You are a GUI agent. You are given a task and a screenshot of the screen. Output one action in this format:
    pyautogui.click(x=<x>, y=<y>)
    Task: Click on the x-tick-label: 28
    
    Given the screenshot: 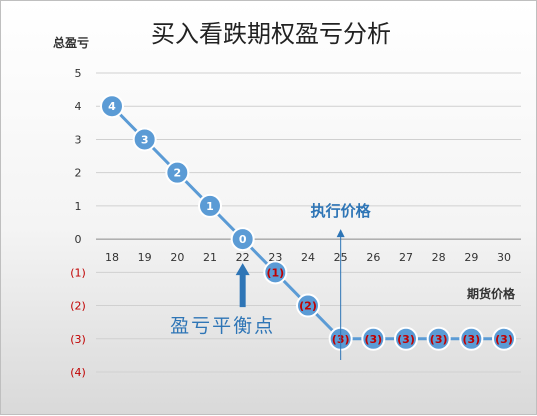 What is the action you would take?
    pyautogui.click(x=439, y=257)
    